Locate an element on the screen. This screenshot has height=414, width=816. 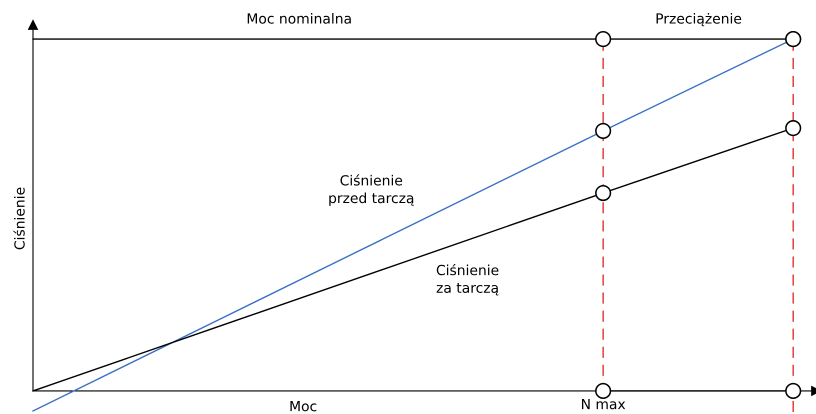
annotation: N max is located at coordinates (604, 404).